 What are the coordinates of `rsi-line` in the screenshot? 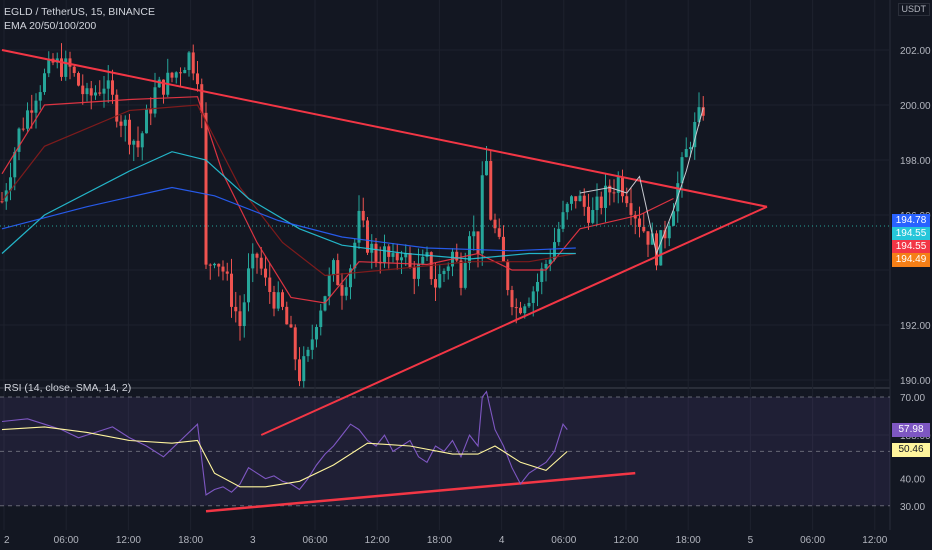 It's located at (284, 443).